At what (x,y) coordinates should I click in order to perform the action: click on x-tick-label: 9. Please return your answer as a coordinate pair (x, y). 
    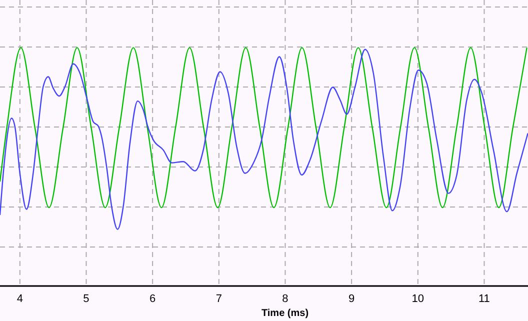
    Looking at the image, I should click on (351, 299).